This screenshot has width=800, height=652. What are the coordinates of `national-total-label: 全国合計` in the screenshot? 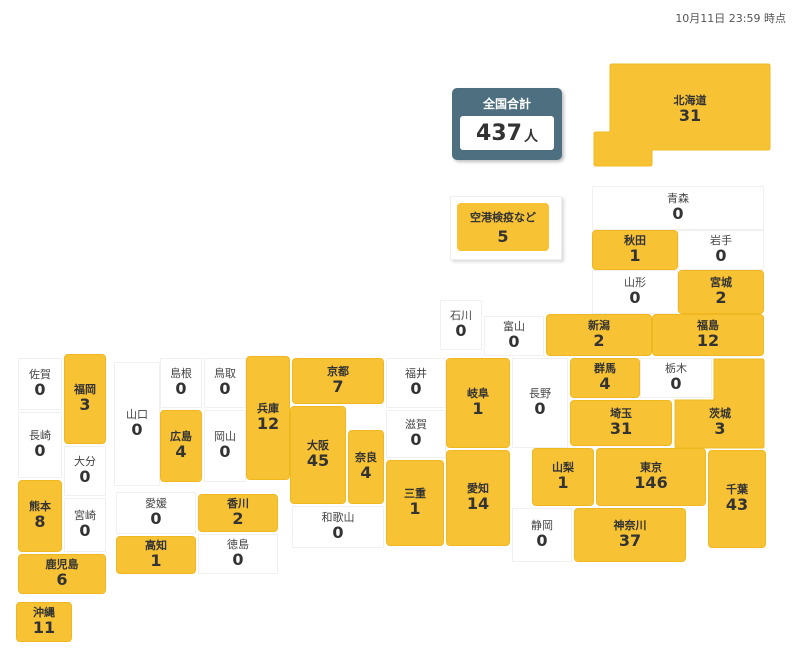 It's located at (506, 104).